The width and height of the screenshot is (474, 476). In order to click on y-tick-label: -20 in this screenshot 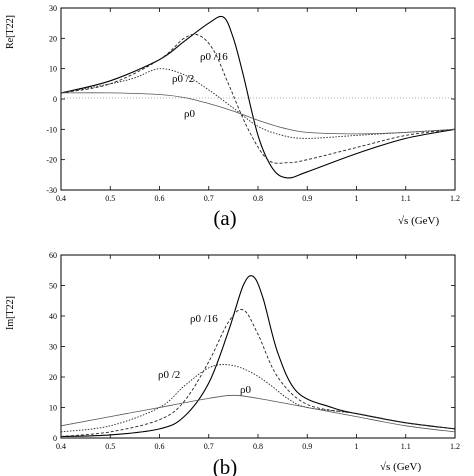, I will do `click(51, 160)`.